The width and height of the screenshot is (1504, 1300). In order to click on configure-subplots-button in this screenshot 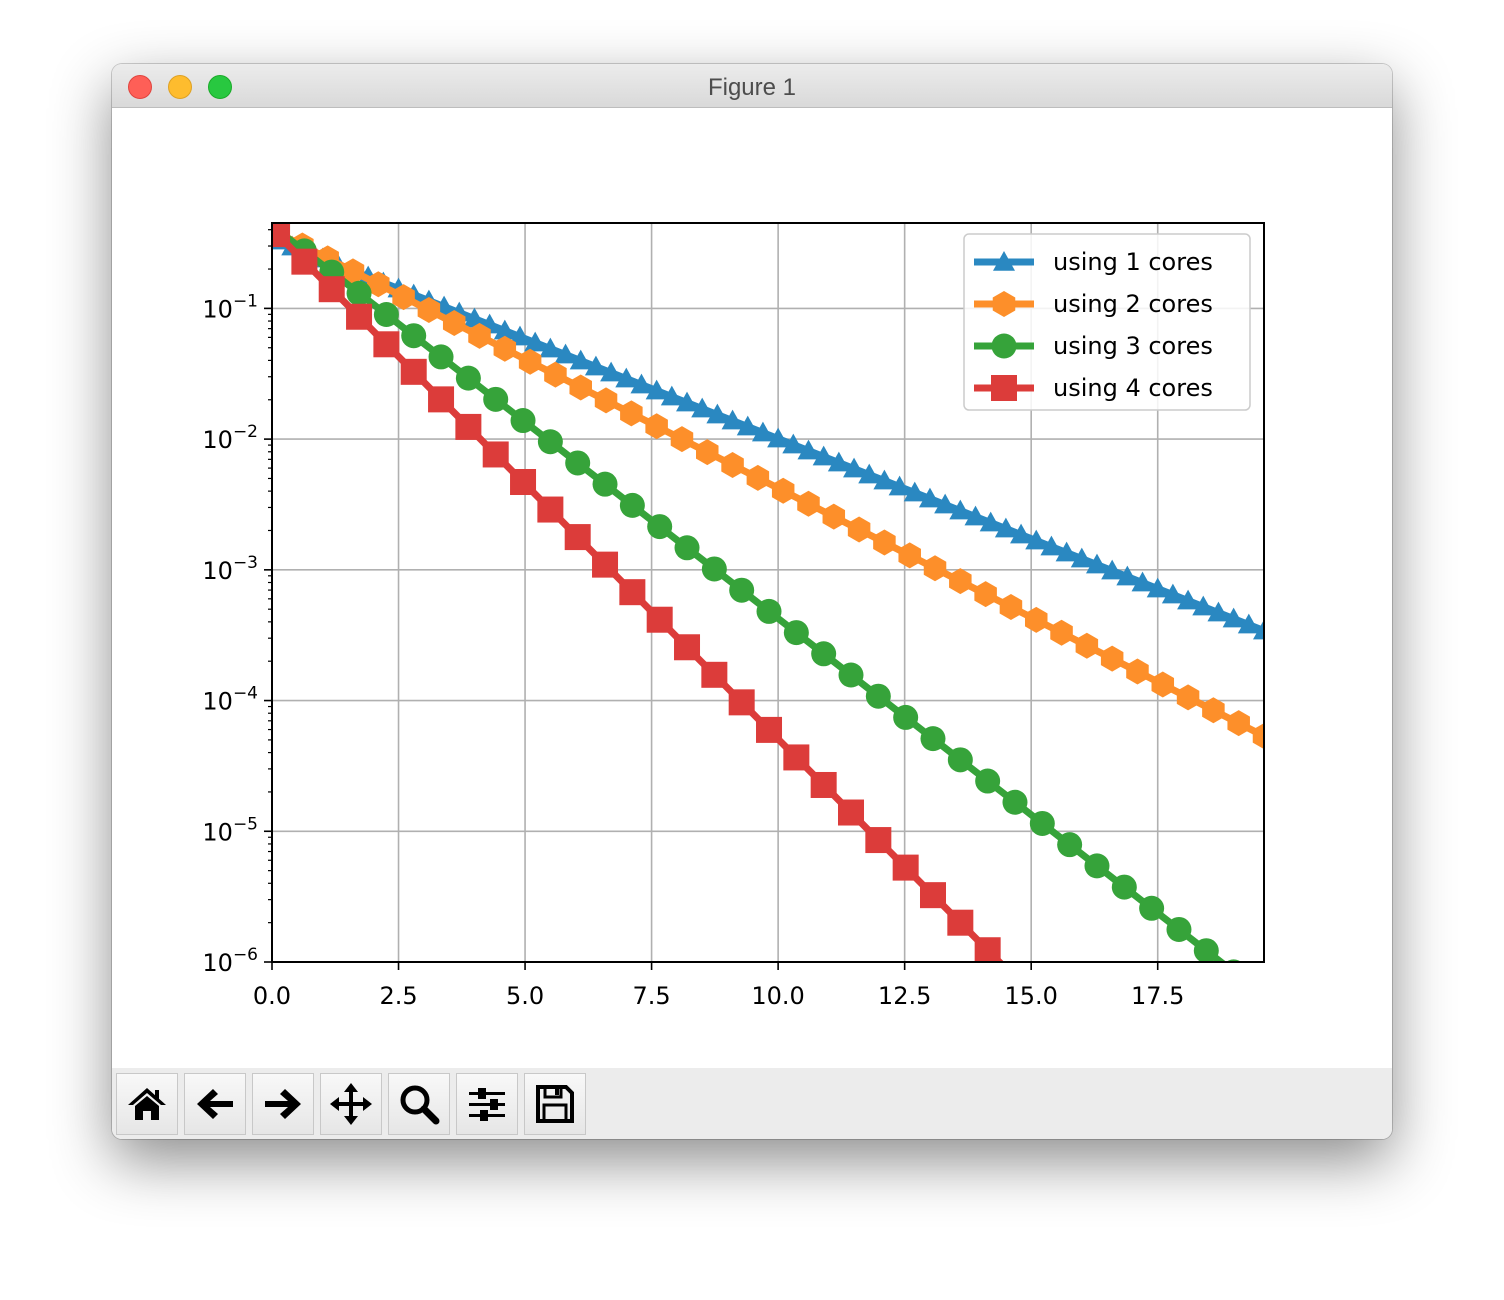, I will do `click(487, 1104)`.